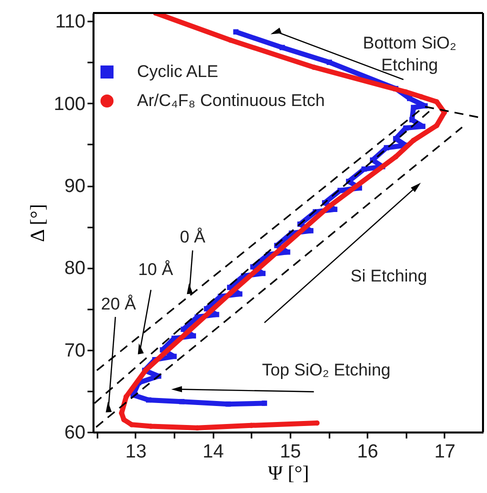 The height and width of the screenshot is (493, 487). What do you see at coordinates (289, 473) in the screenshot?
I see `x-axis-title: Ψ [°]` at bounding box center [289, 473].